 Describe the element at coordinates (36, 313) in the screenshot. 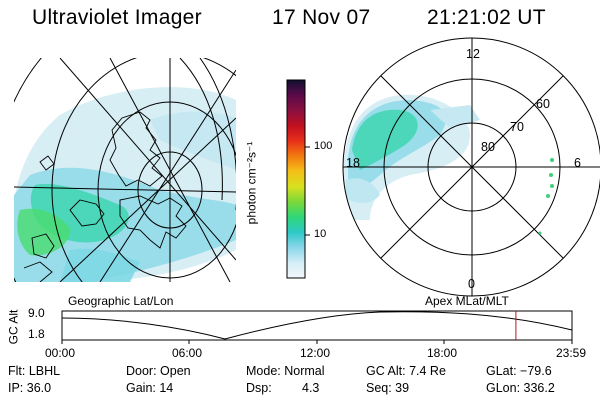

I see `altitude-ytick-max: 9.0` at that location.